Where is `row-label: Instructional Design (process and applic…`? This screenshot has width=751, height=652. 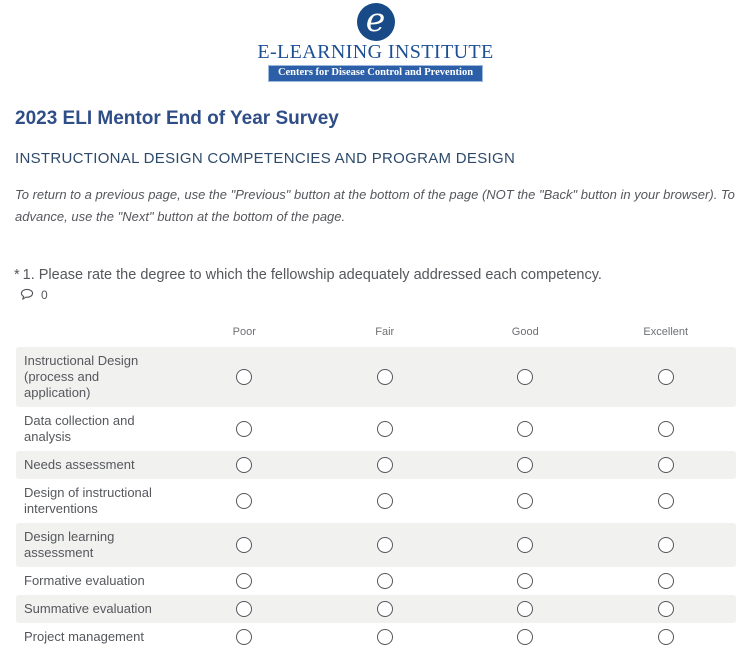 row-label: Instructional Design (process and applic… is located at coordinates (81, 376).